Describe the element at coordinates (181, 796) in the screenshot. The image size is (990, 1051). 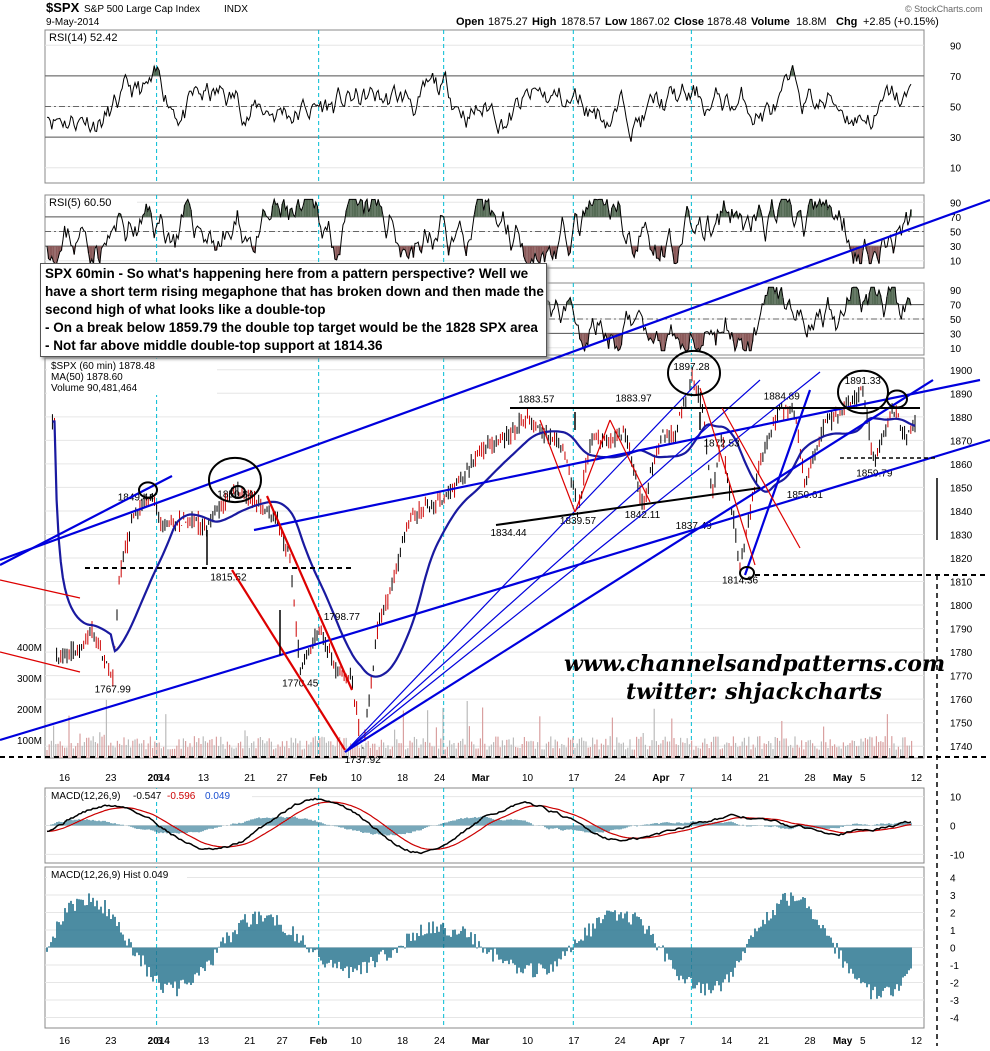
I see `macd-value-2: -0.596` at that location.